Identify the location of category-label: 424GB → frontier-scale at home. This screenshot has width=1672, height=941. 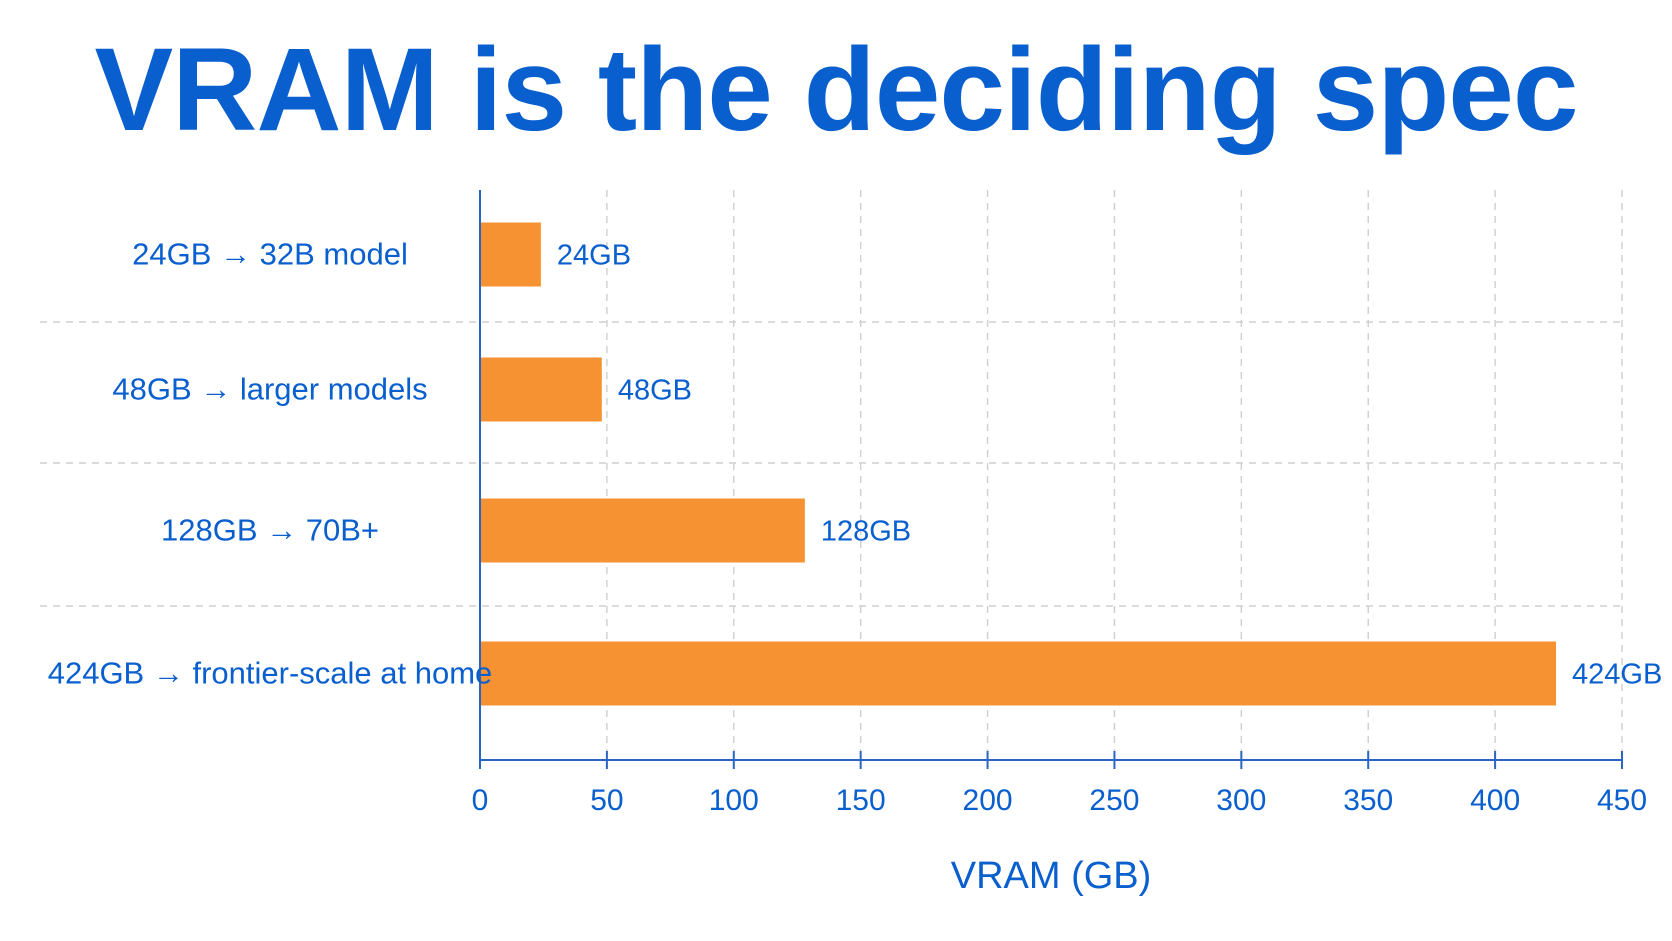
(270, 673).